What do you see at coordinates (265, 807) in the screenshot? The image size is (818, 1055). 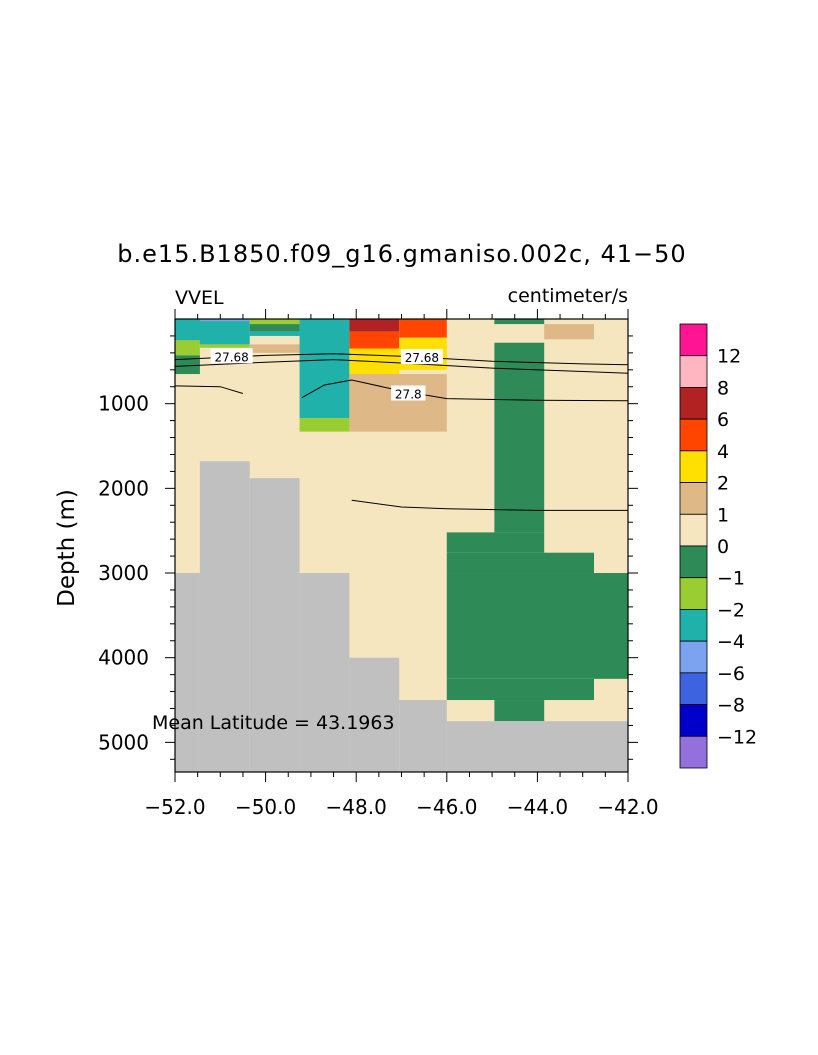 I see `x-tick-label: −50.0` at bounding box center [265, 807].